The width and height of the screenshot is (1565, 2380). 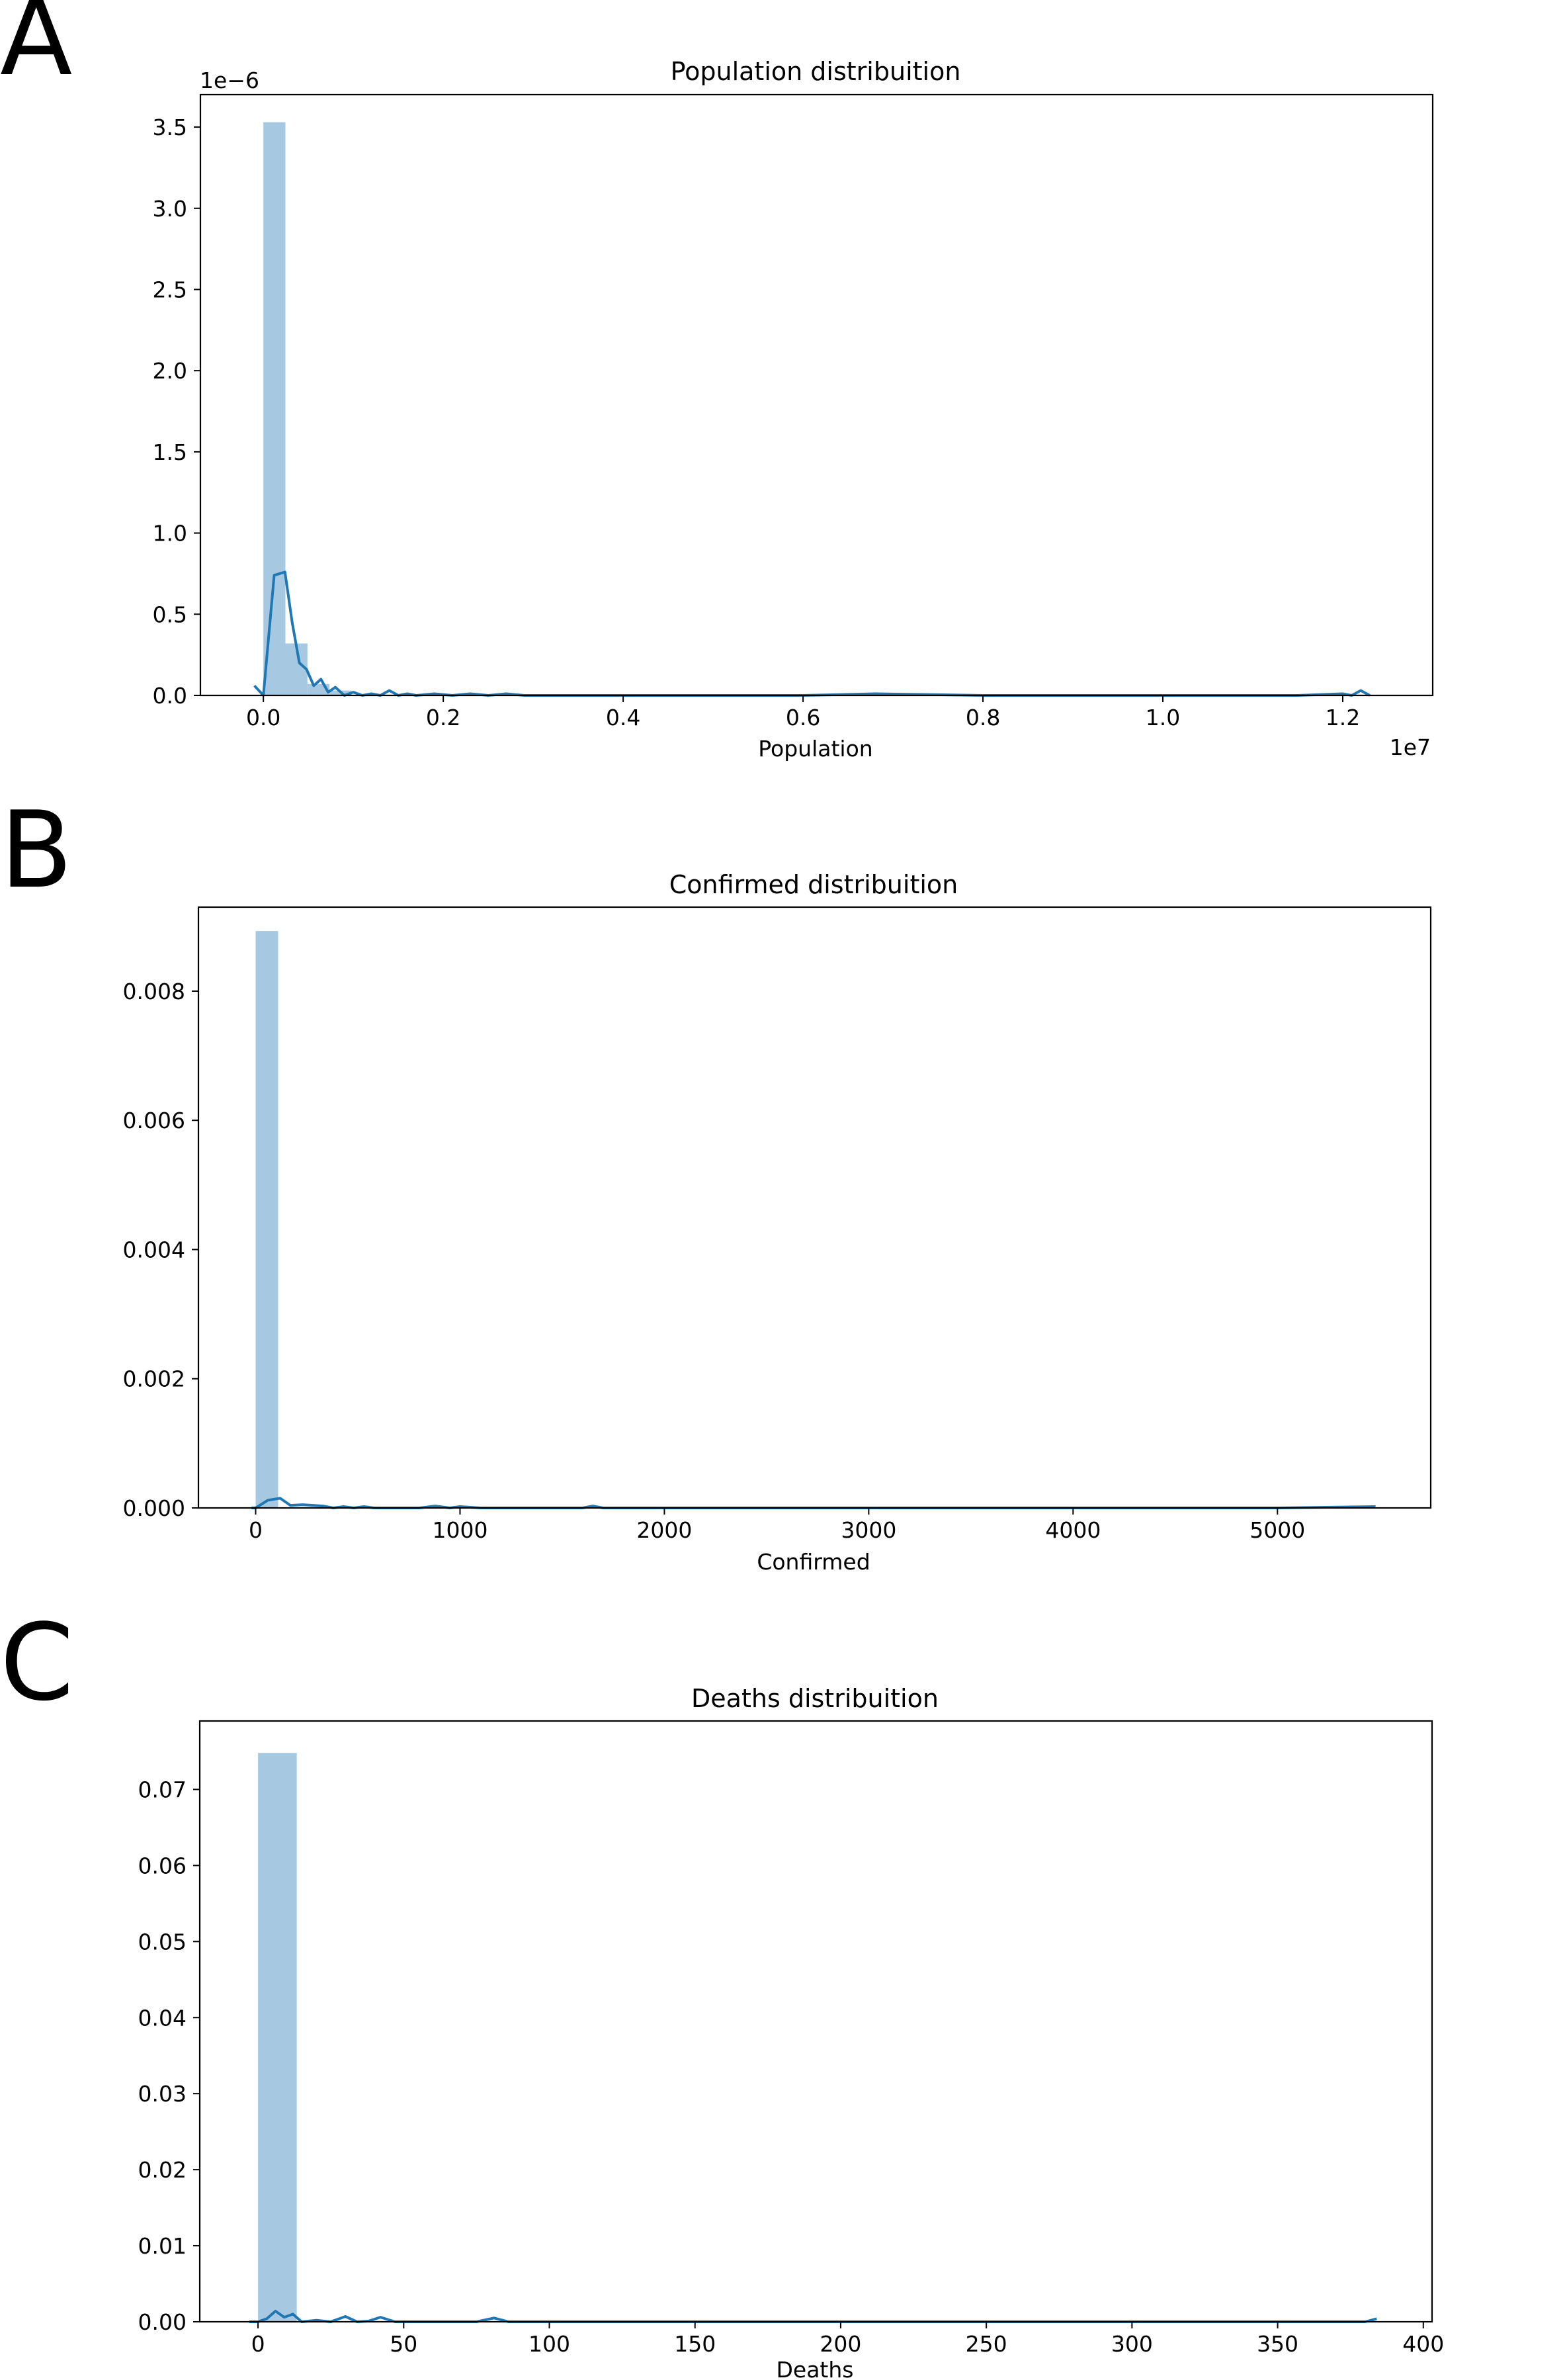 What do you see at coordinates (170, 452) in the screenshot?
I see `y-tick-label-a-4: 1.5` at bounding box center [170, 452].